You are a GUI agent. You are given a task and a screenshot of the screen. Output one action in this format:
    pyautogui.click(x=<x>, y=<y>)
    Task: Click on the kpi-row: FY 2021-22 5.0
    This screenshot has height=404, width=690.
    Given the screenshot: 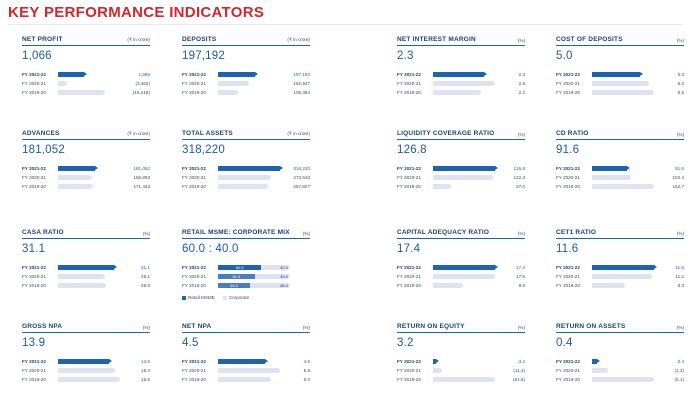 What is the action you would take?
    pyautogui.click(x=620, y=75)
    